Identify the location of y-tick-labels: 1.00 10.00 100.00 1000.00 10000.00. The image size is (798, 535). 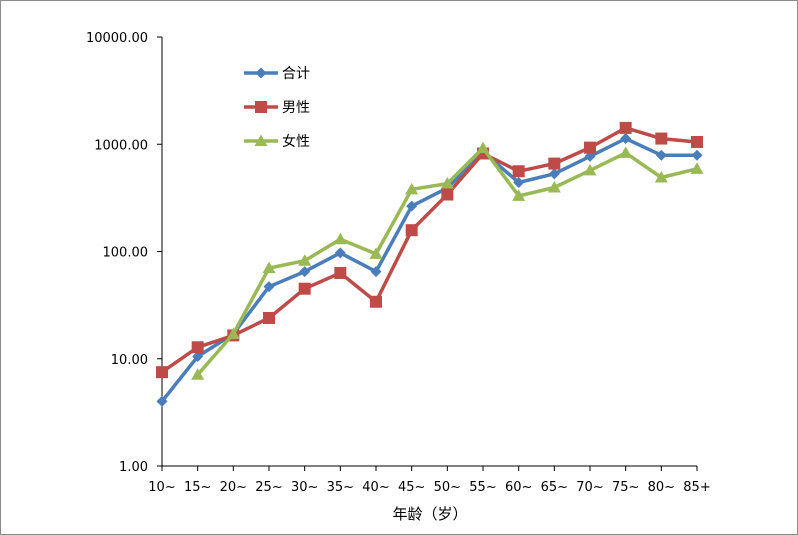
(117, 253).